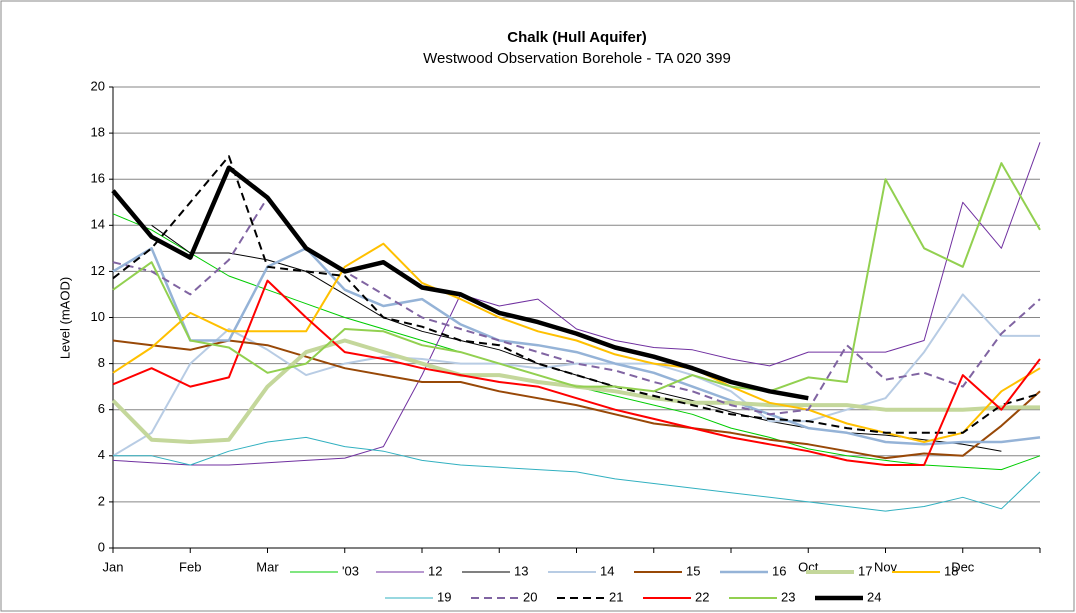  I want to click on x-tick-label: Dec, so click(963, 566).